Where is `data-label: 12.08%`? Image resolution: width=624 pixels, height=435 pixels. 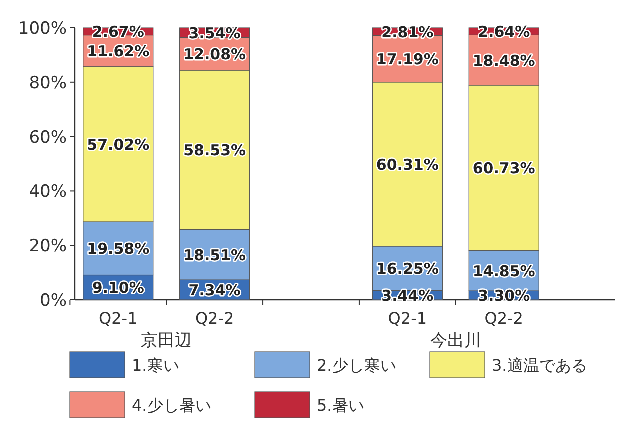 data-label: 12.08% is located at coordinates (215, 55).